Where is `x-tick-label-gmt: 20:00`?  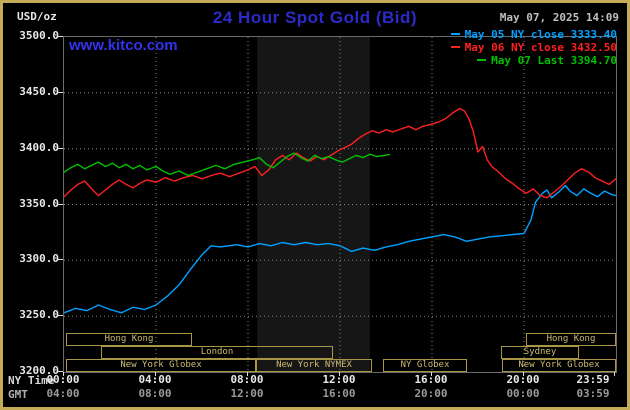 x-tick-label-gmt: 20:00 is located at coordinates (431, 393).